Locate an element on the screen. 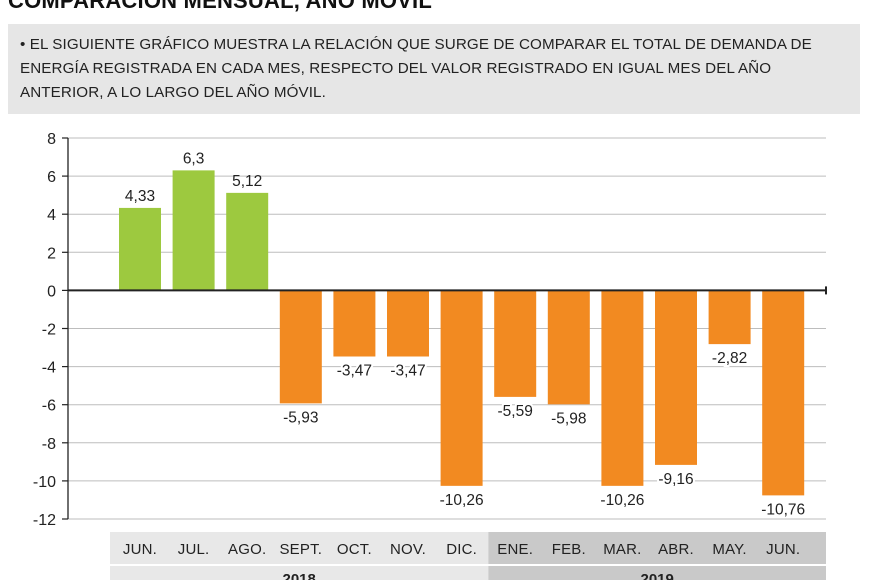 This screenshot has height=580, width=870. y-tick-label: -12 is located at coordinates (44, 520).